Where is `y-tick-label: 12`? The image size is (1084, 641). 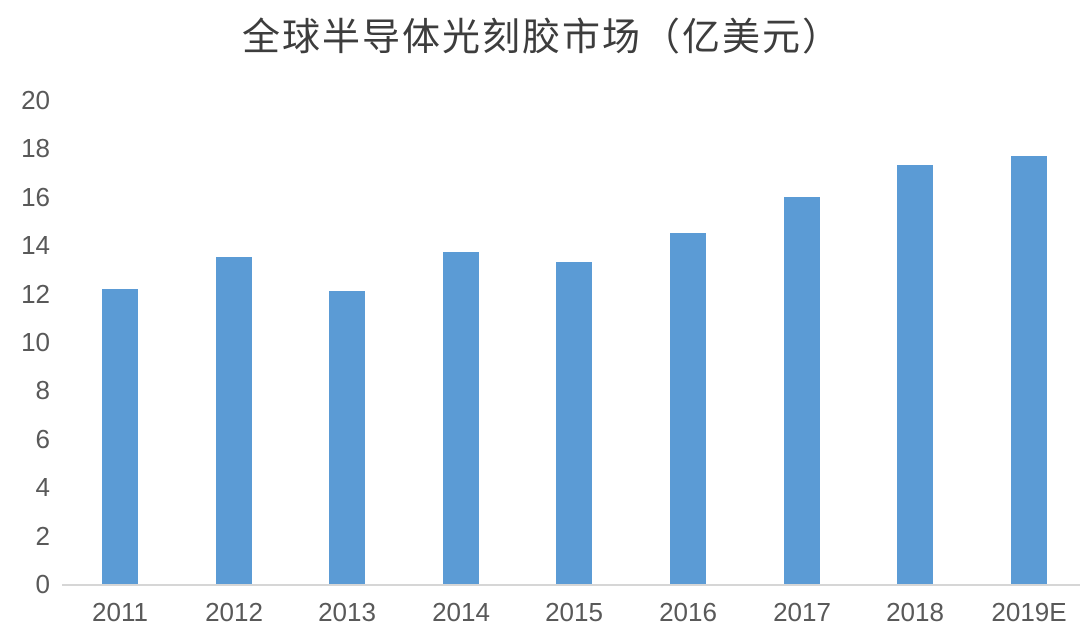
y-tick-label: 12 is located at coordinates (35, 293).